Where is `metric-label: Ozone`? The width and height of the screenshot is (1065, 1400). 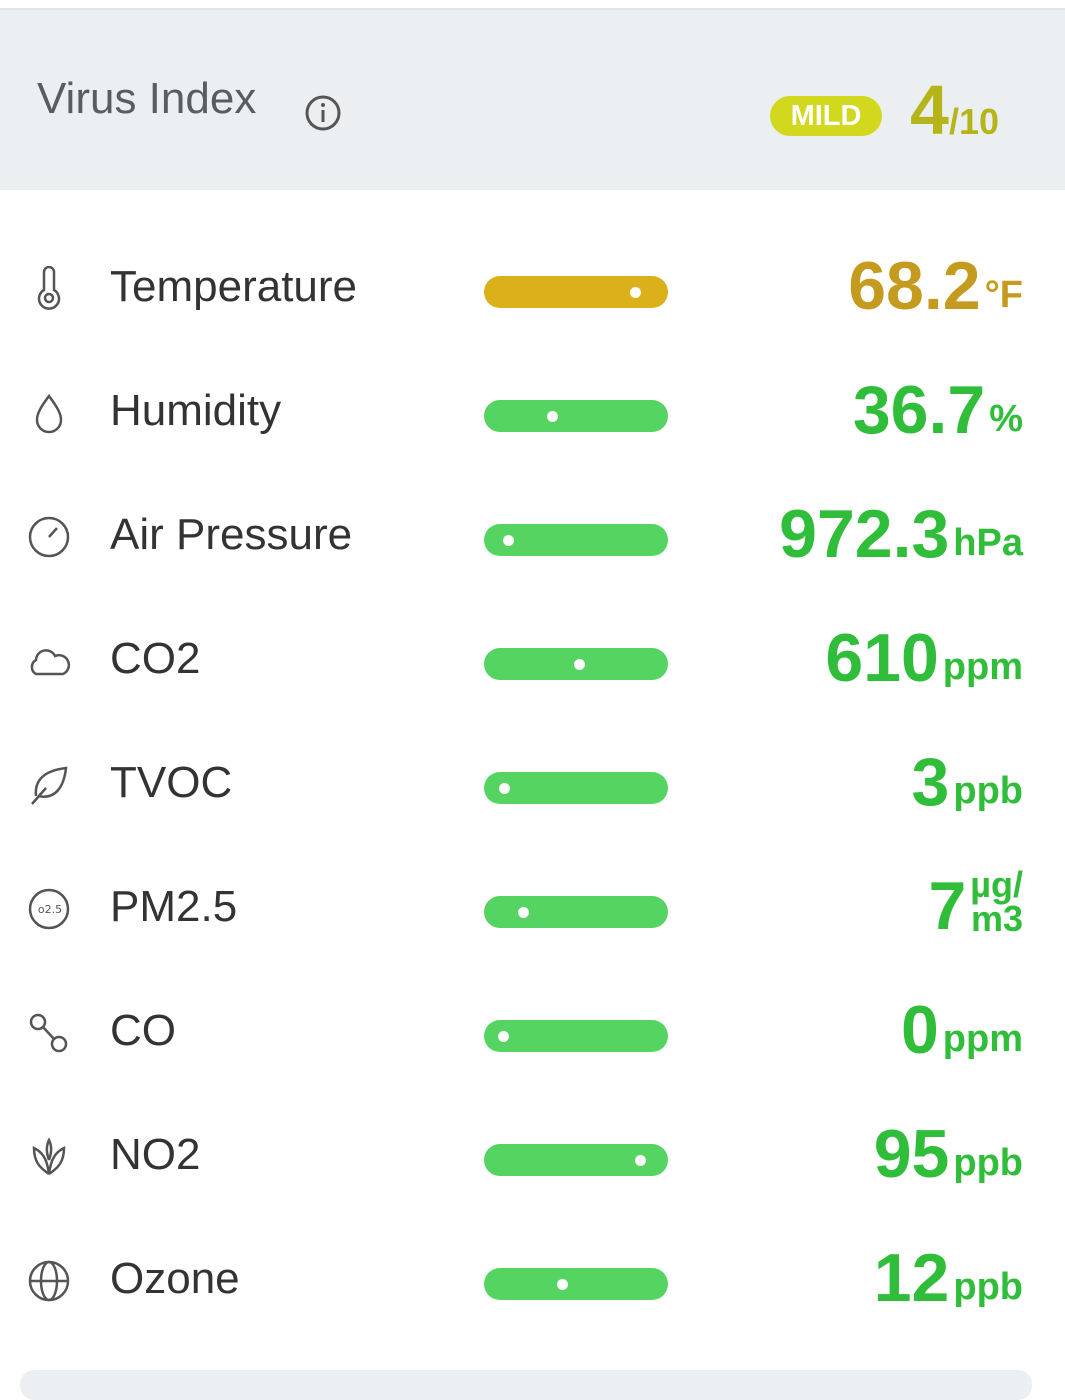
metric-label: Ozone is located at coordinates (175, 1278).